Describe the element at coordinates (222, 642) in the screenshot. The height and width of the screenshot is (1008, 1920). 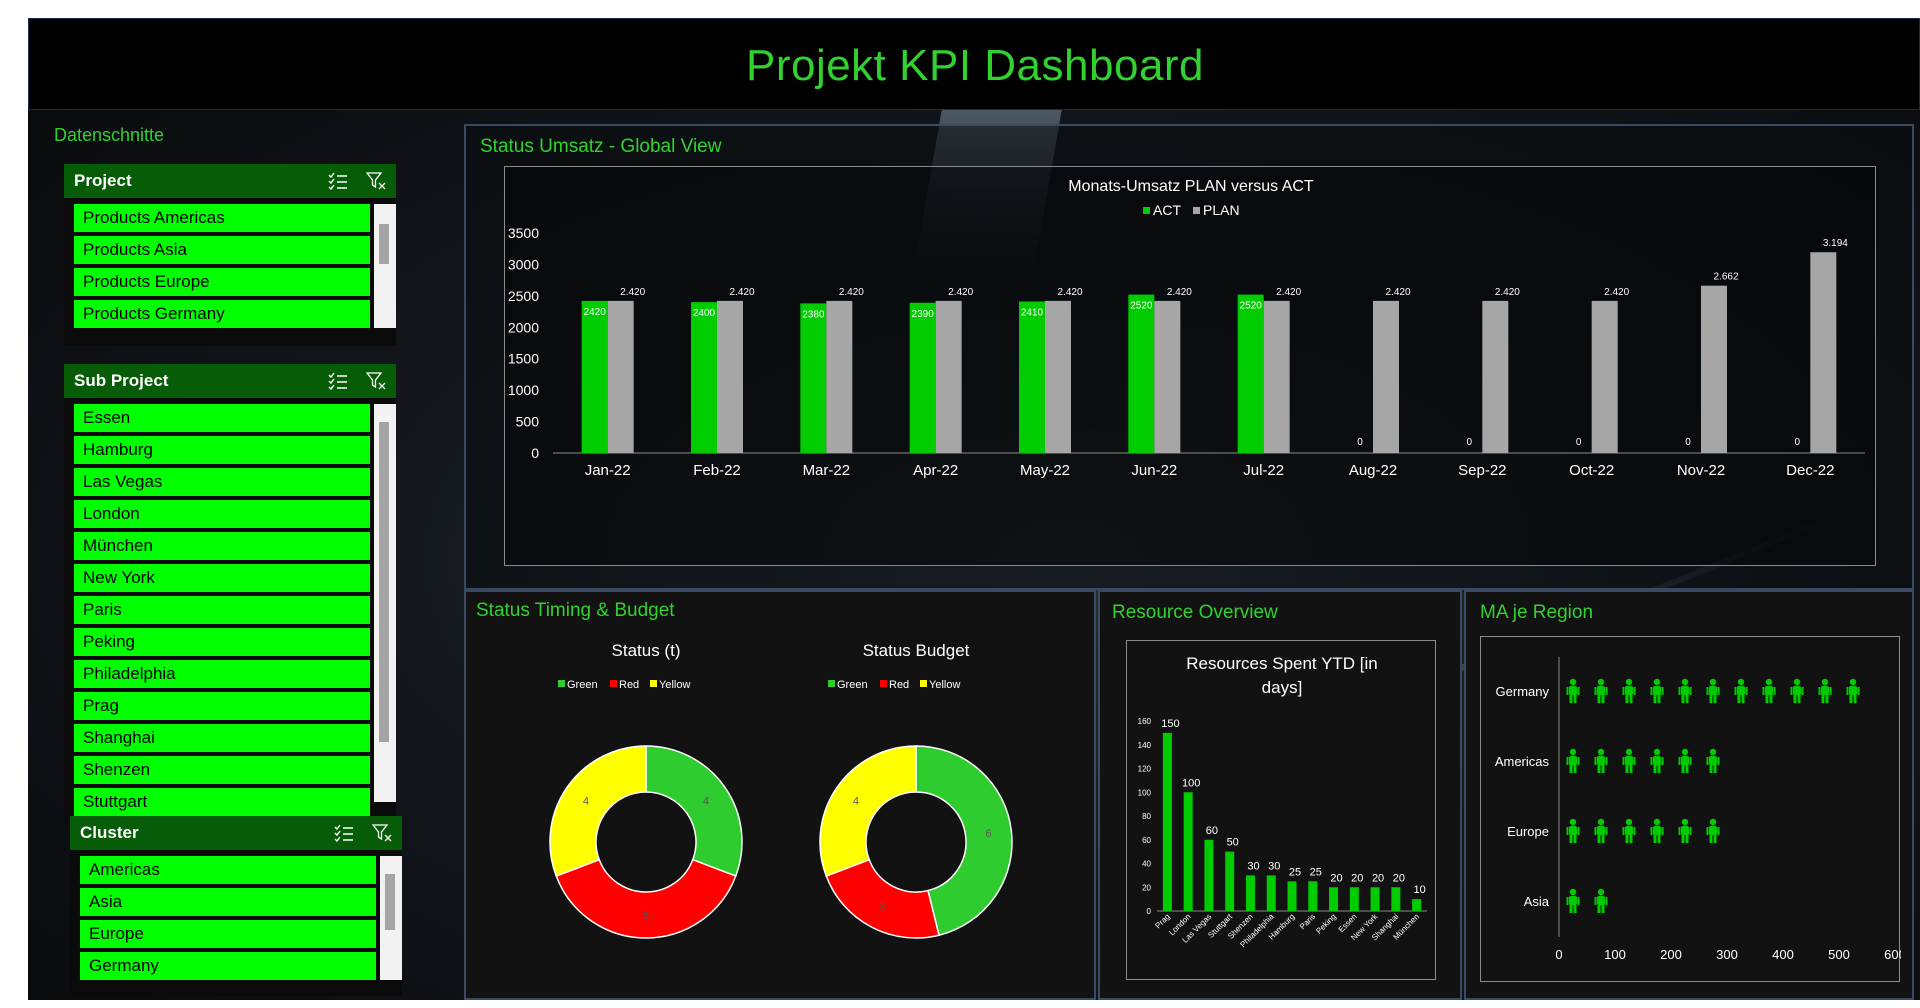
I see `slicer-item: Peking` at that location.